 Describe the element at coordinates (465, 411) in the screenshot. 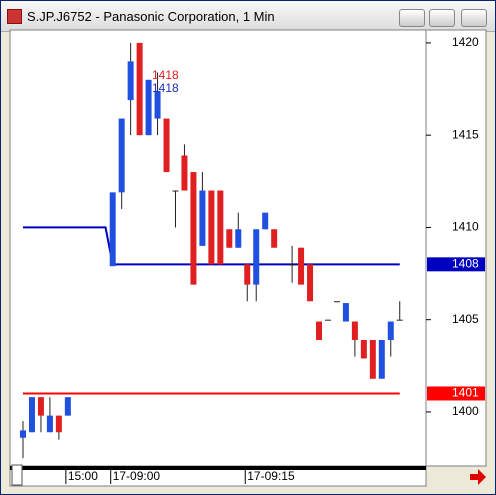

I see `y-tick-label: 1400` at that location.